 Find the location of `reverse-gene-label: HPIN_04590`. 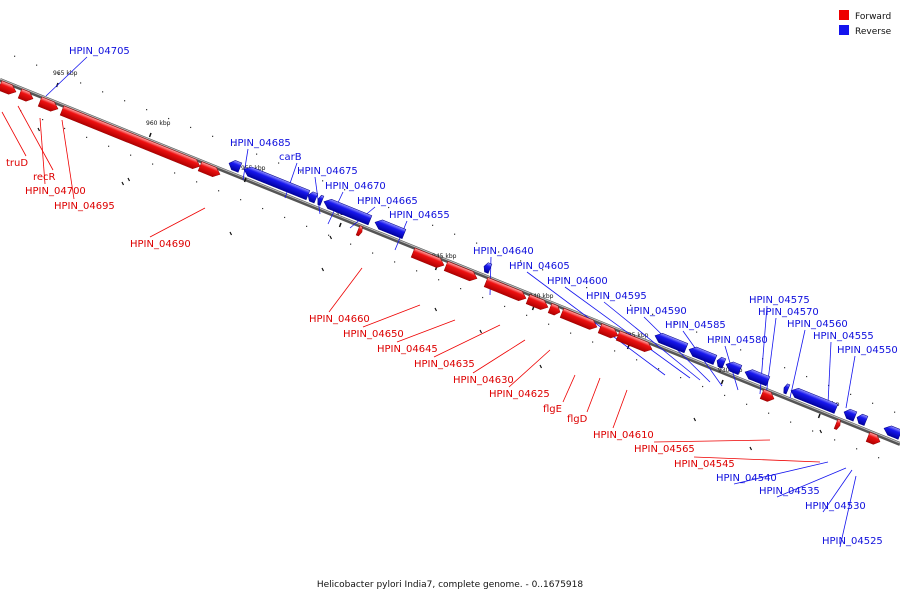

reverse-gene-label: HPIN_04590 is located at coordinates (656, 311).